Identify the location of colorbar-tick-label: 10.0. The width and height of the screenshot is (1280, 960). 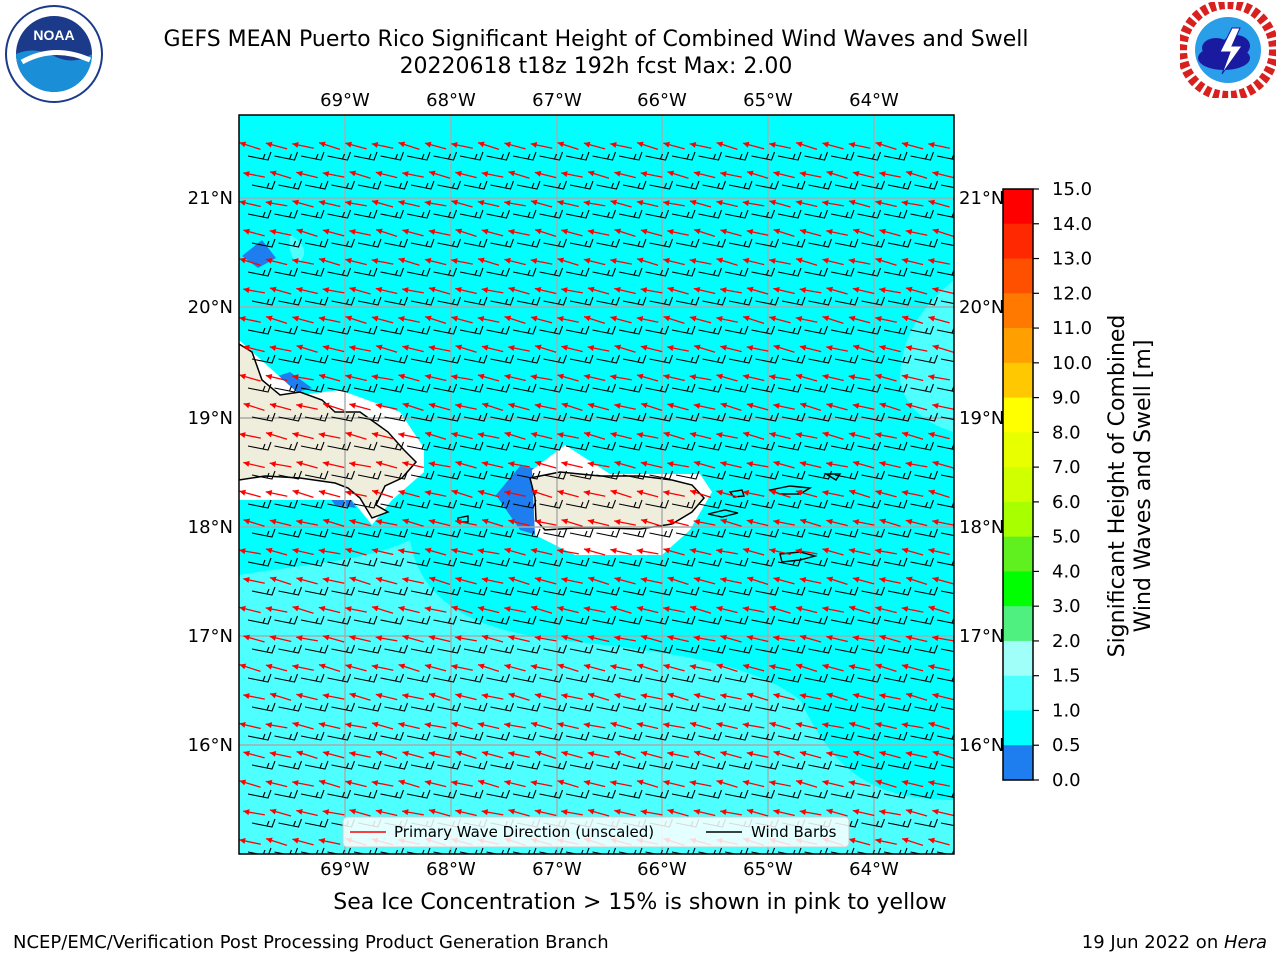
(1072, 363).